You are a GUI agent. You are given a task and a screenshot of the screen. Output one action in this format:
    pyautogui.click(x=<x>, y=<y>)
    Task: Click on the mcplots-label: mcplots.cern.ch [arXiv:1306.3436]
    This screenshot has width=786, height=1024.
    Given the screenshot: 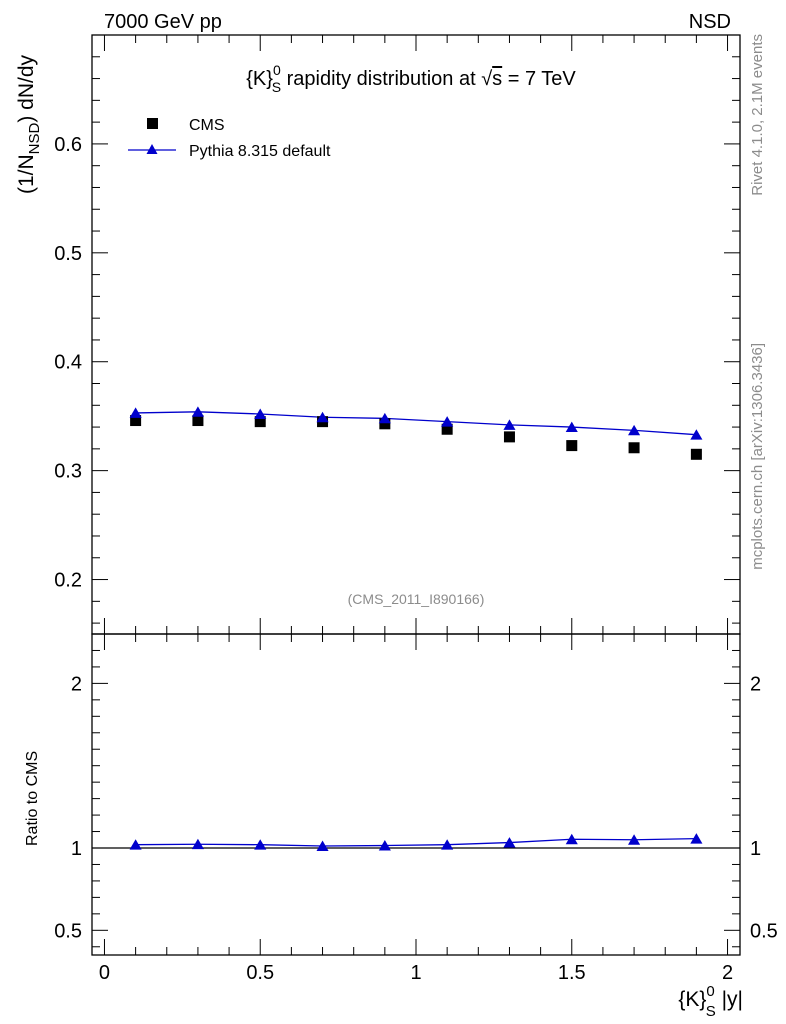 What is the action you would take?
    pyautogui.click(x=757, y=456)
    